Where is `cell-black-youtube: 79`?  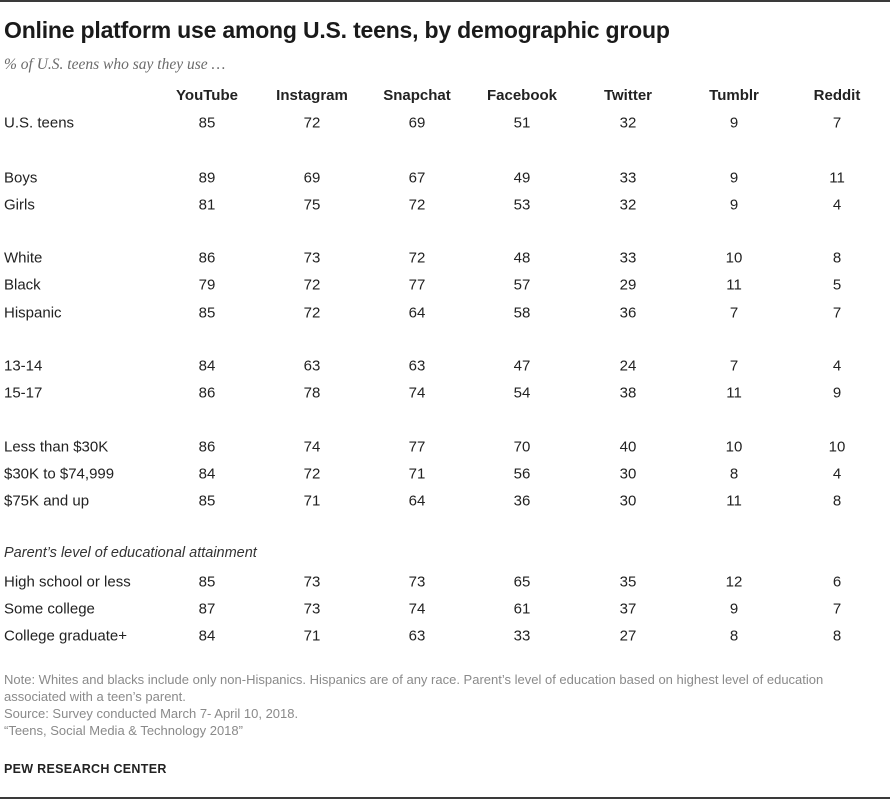
cell-black-youtube: 79 is located at coordinates (207, 285).